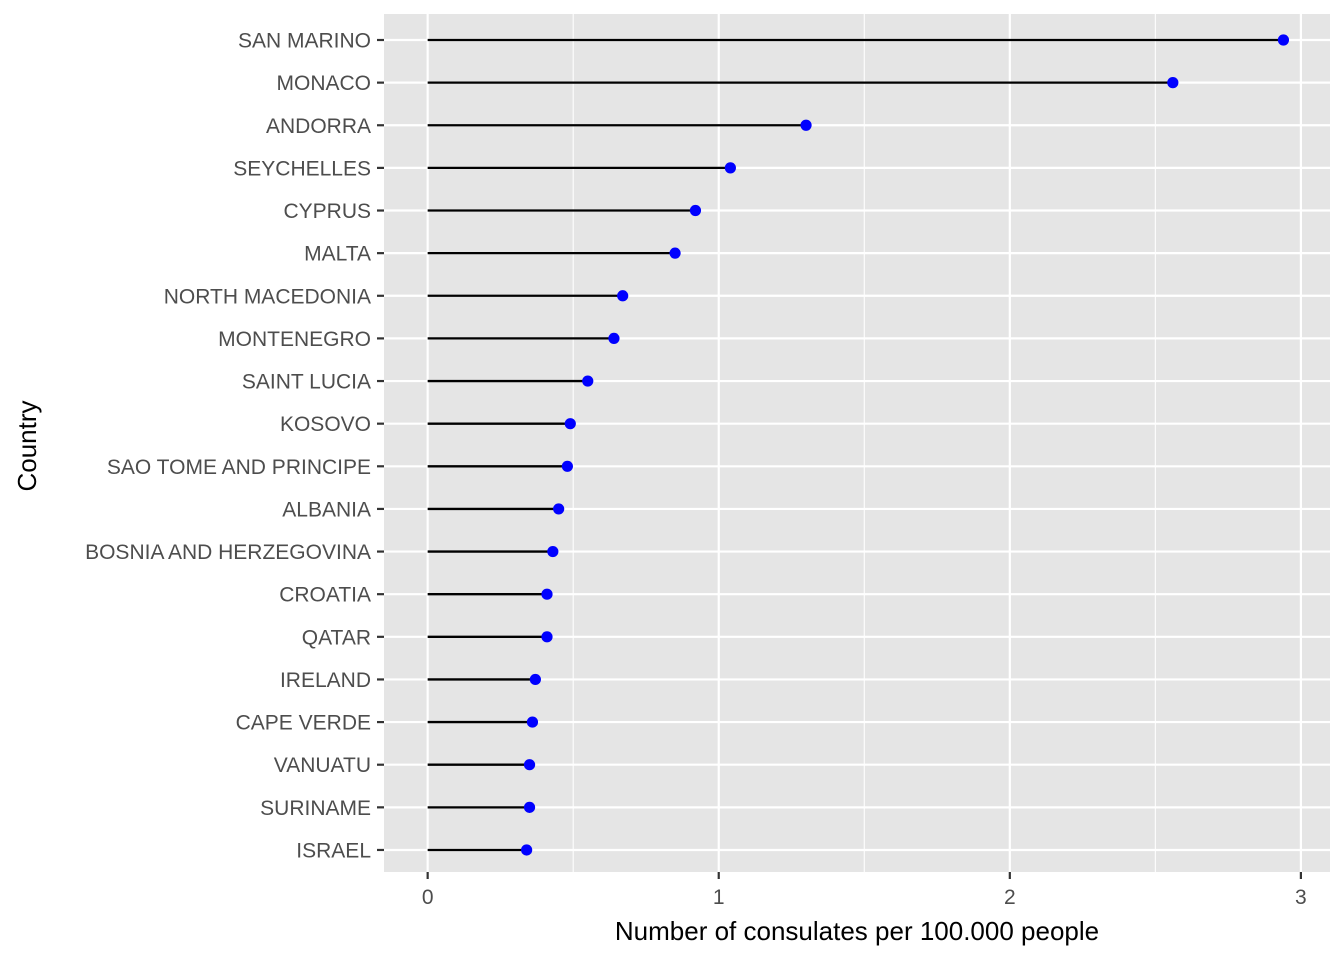 The image size is (1344, 965). Describe the element at coordinates (228, 552) in the screenshot. I see `y-tick-label: BOSNIA AND HERZEGOVINA` at that location.